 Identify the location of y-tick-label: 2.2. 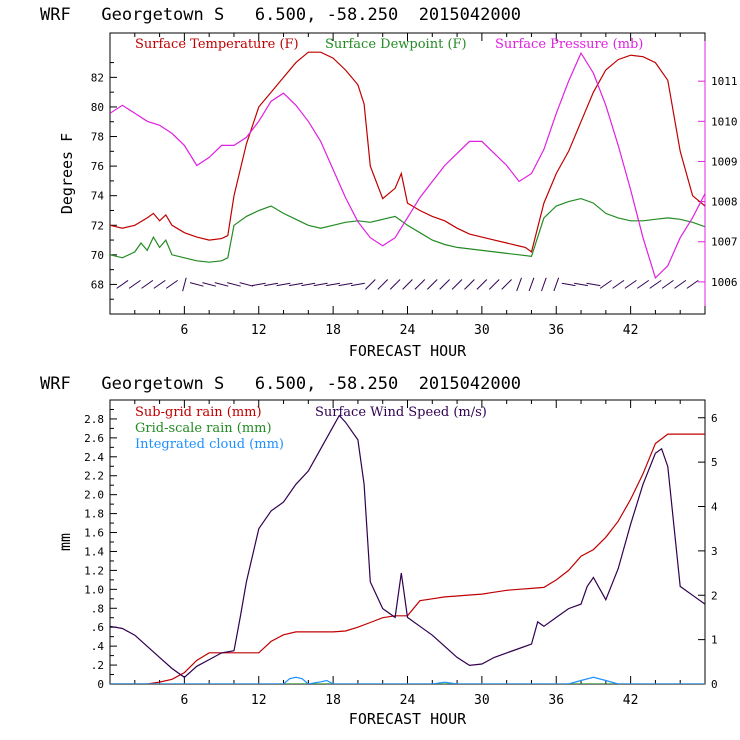
(94, 476).